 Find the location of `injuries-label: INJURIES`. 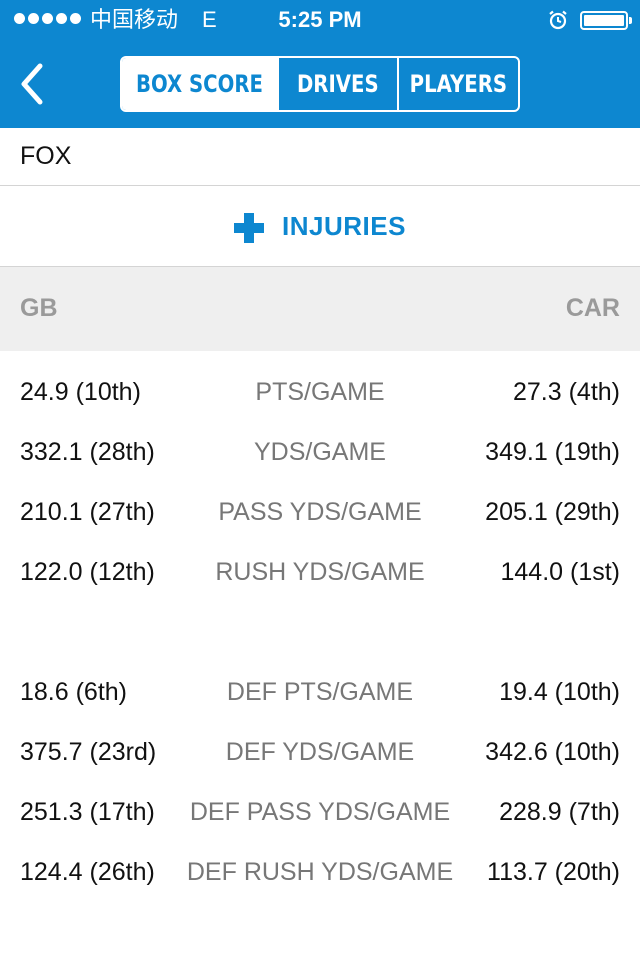

injuries-label: INJURIES is located at coordinates (344, 226).